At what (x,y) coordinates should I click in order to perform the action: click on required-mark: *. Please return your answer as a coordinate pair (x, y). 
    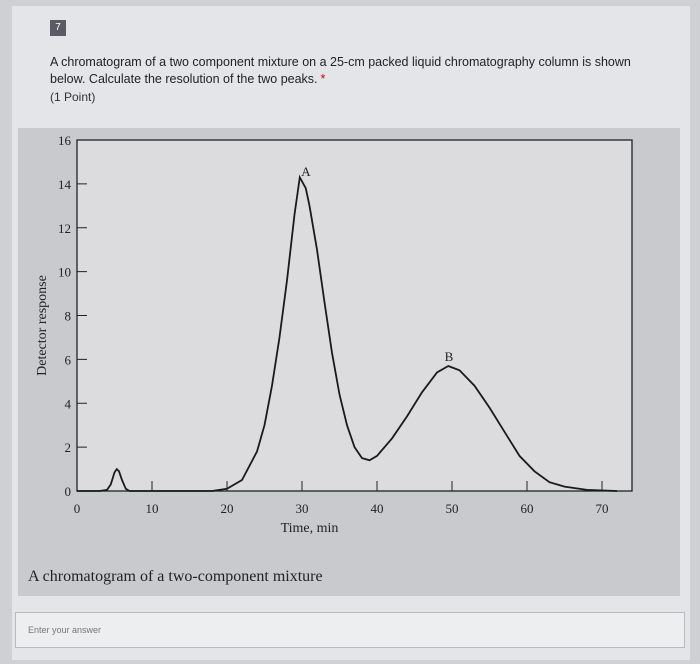
    Looking at the image, I should click on (323, 79).